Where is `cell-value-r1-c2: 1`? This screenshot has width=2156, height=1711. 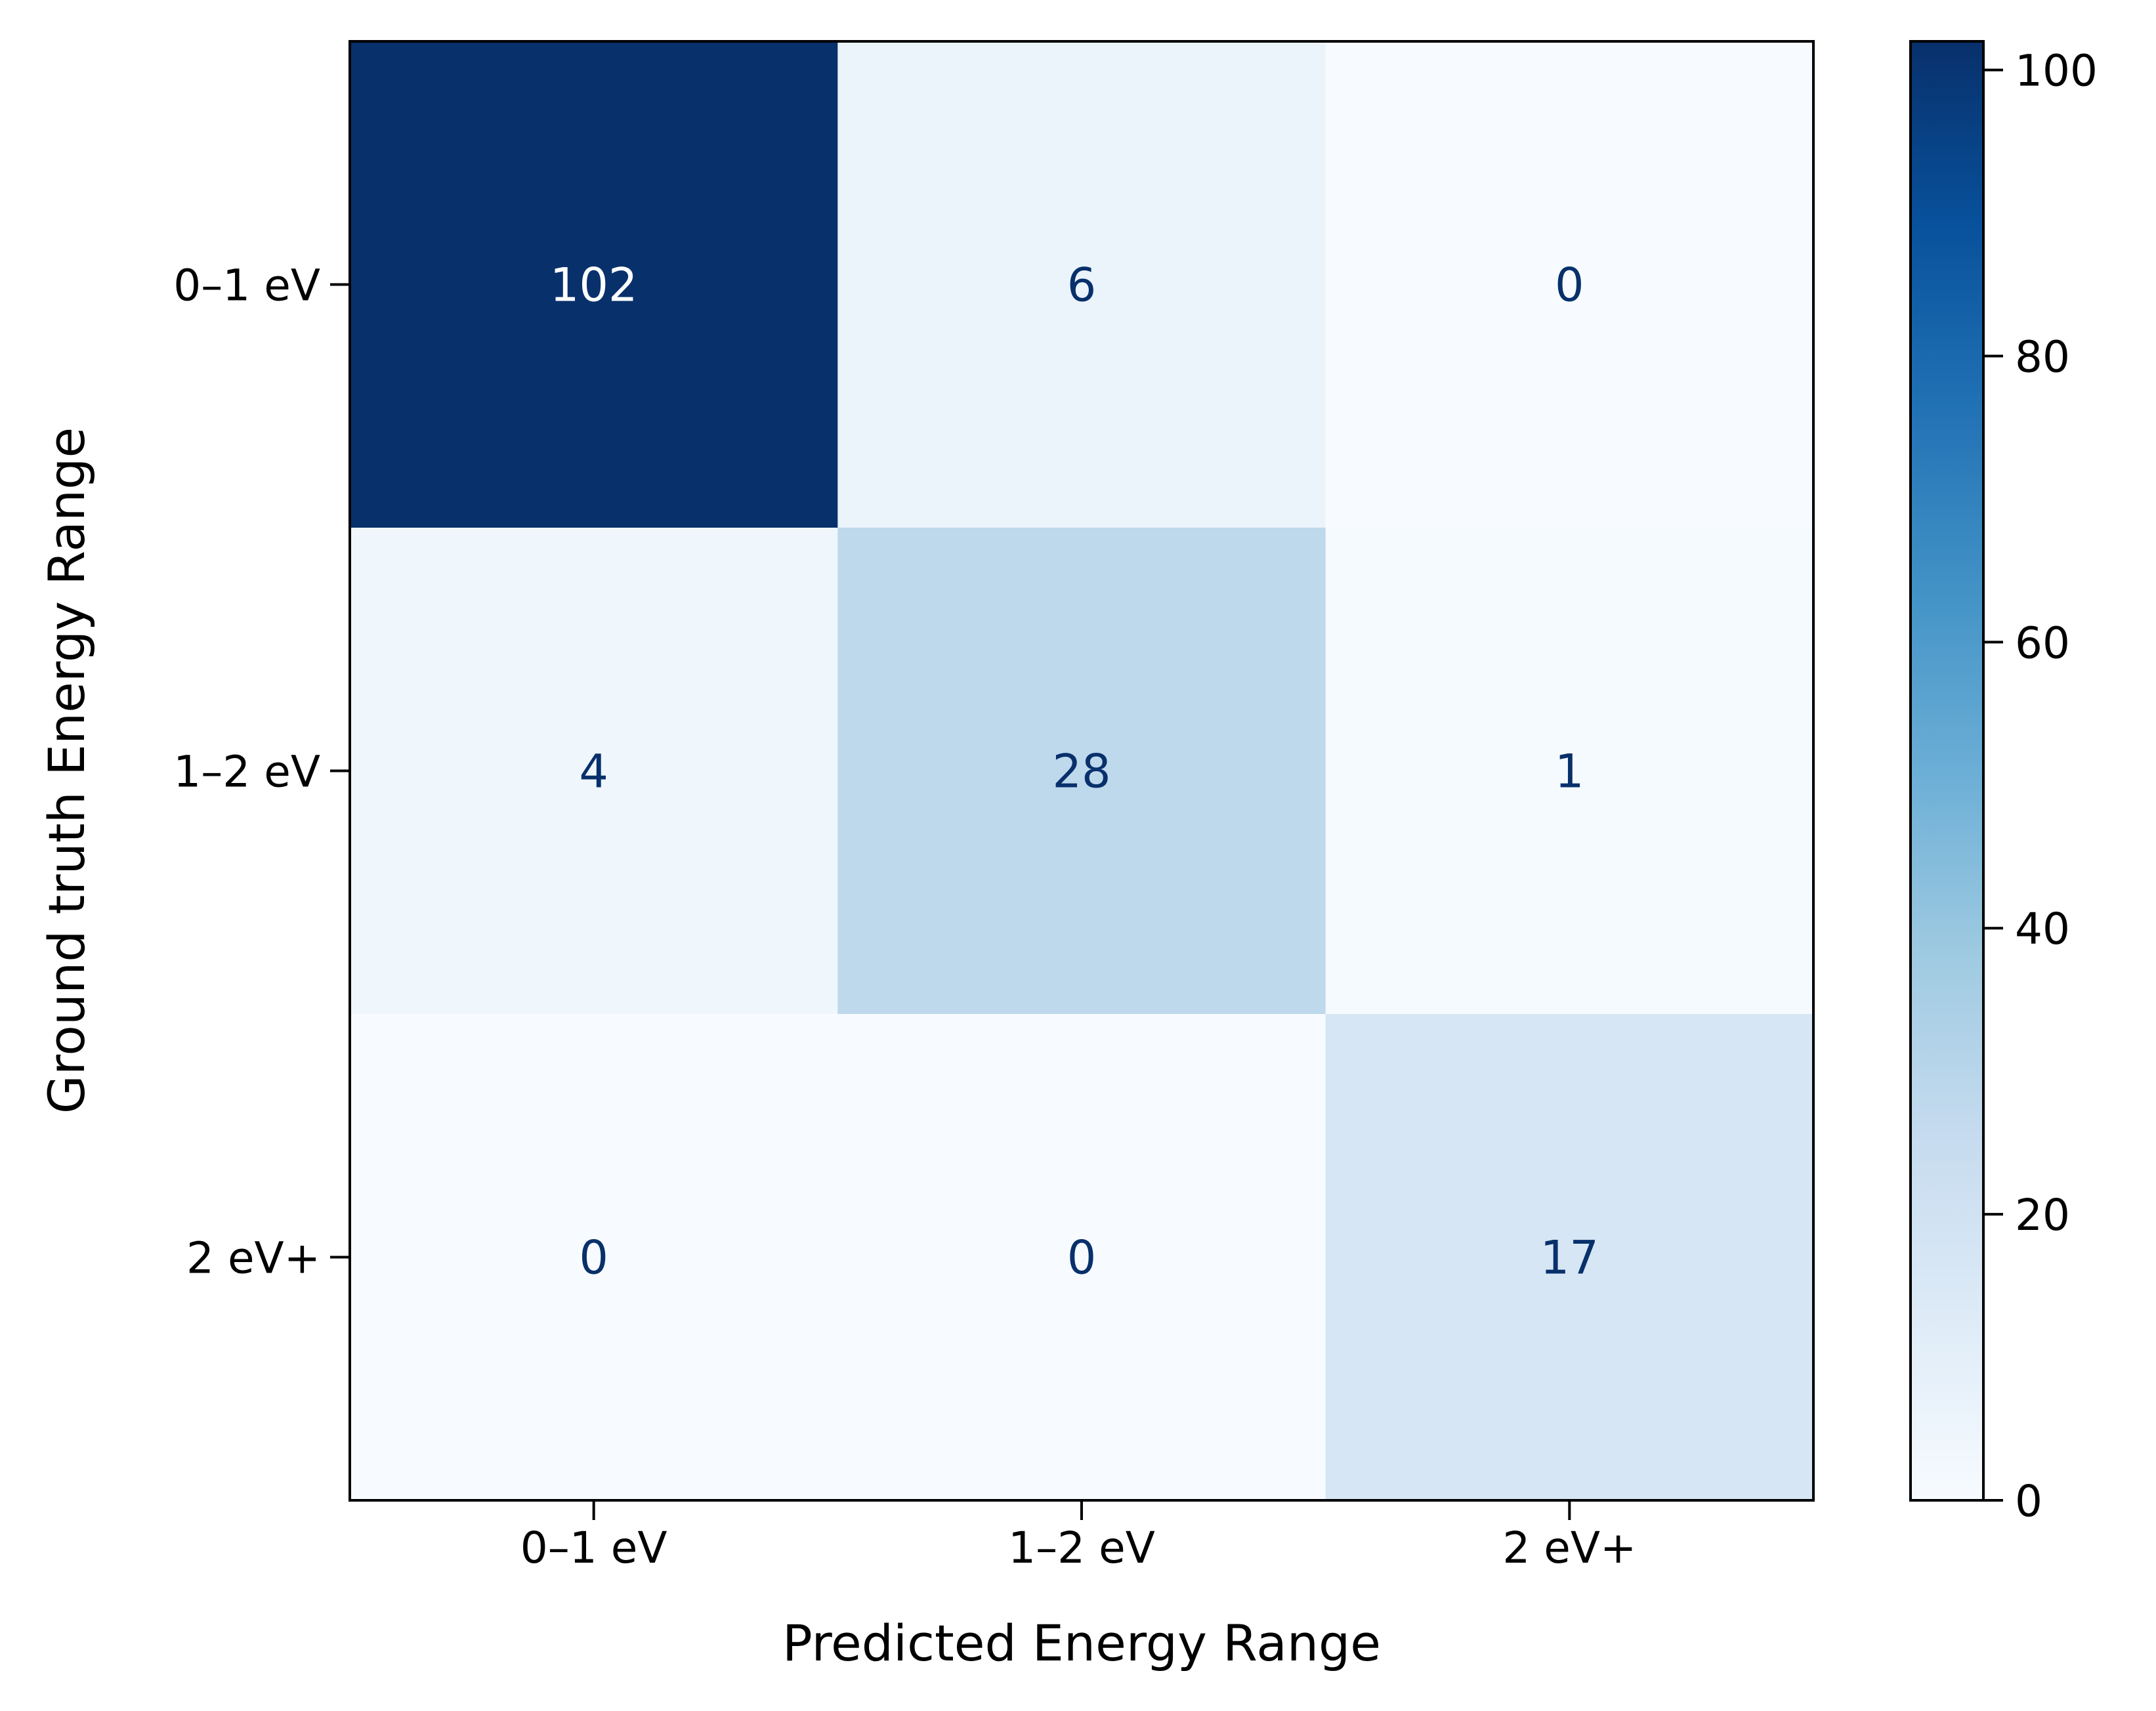 cell-value-r1-c2: 1 is located at coordinates (1570, 772).